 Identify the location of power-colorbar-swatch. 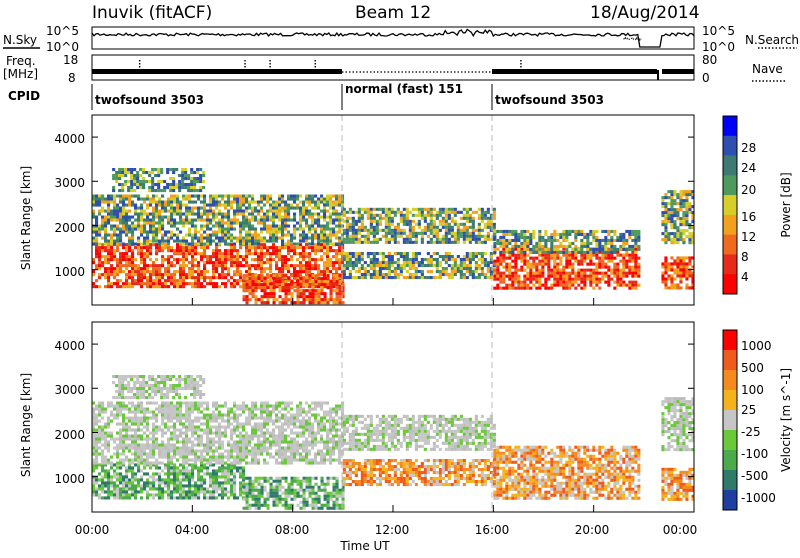
(730, 284).